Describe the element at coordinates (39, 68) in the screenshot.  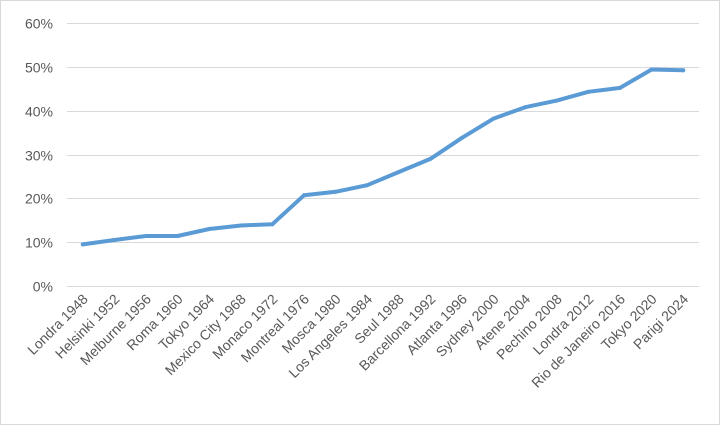
I see `y-tick-label: 50%` at that location.